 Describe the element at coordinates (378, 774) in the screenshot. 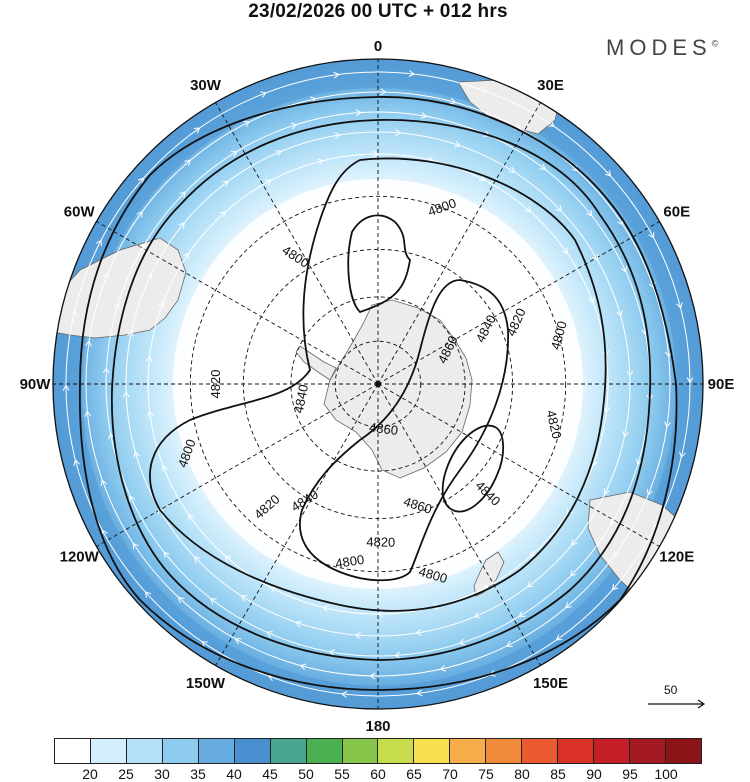

I see `colorbar-label-8: 60` at that location.